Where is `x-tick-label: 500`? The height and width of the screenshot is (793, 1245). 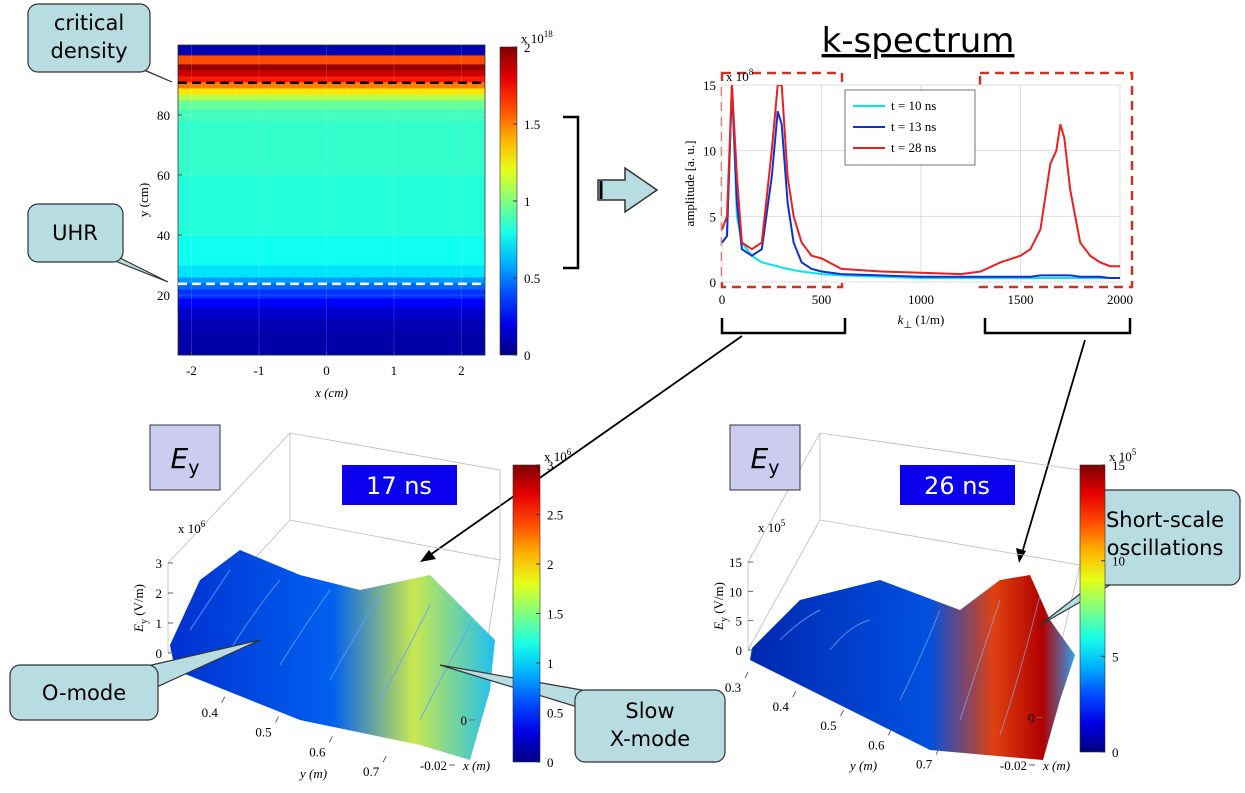 x-tick-label: 500 is located at coordinates (822, 299).